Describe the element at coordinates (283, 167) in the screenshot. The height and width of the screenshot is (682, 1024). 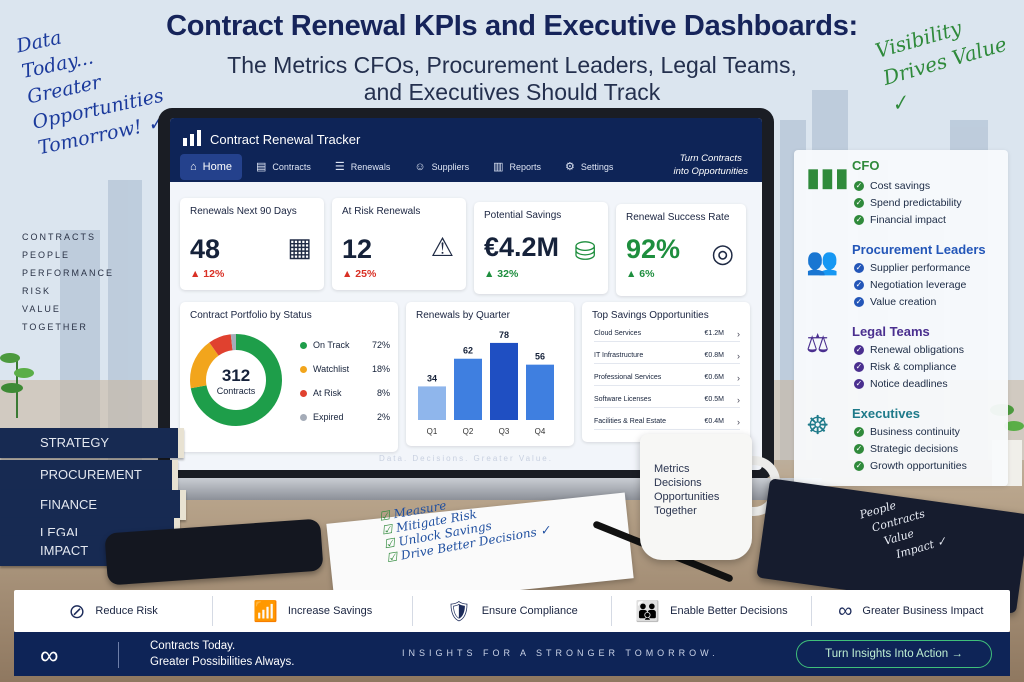
I see `nav-contracts: ▤ Contracts` at that location.